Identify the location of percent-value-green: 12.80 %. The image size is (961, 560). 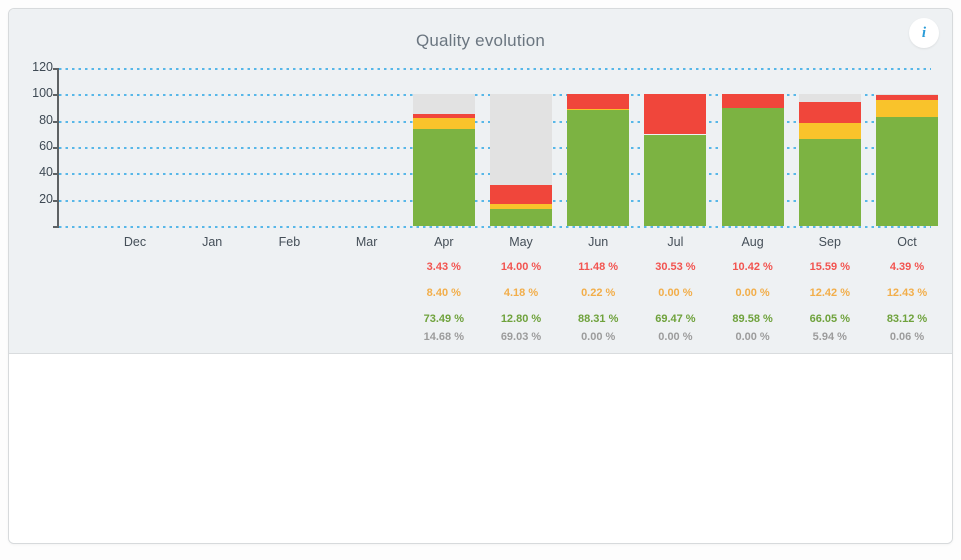
(521, 319).